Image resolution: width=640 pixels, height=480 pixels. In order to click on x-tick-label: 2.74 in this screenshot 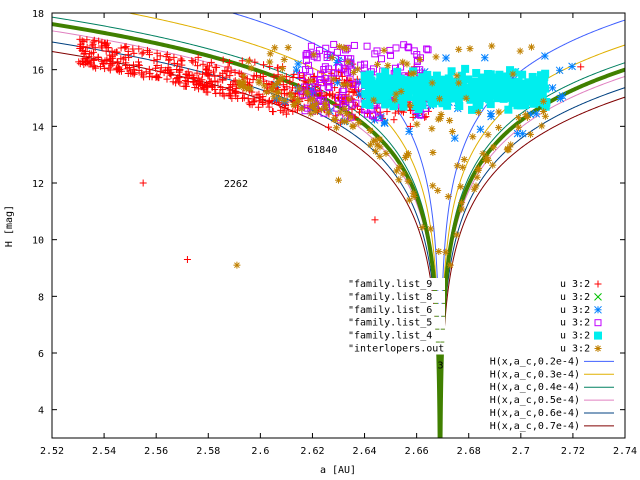, I will do `click(625, 451)`.